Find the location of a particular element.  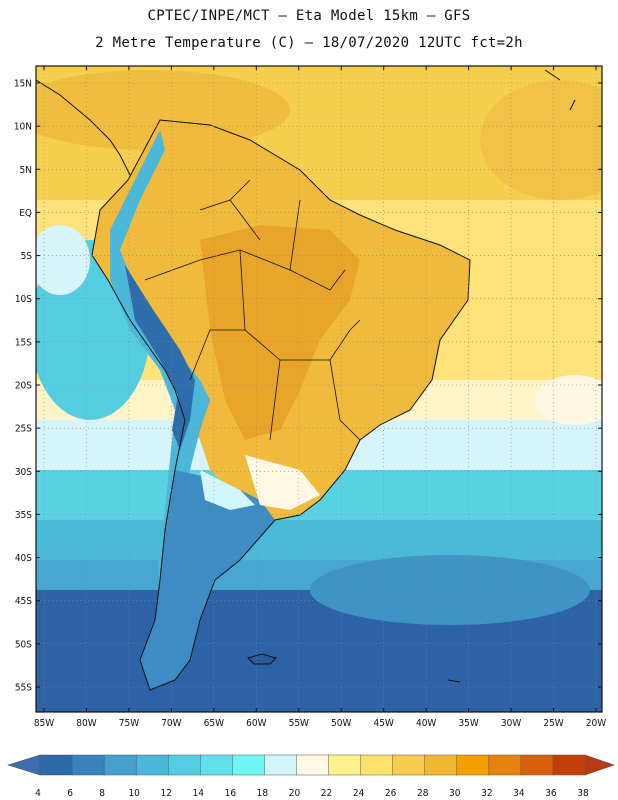

colorbar-label: 12 is located at coordinates (166, 793).